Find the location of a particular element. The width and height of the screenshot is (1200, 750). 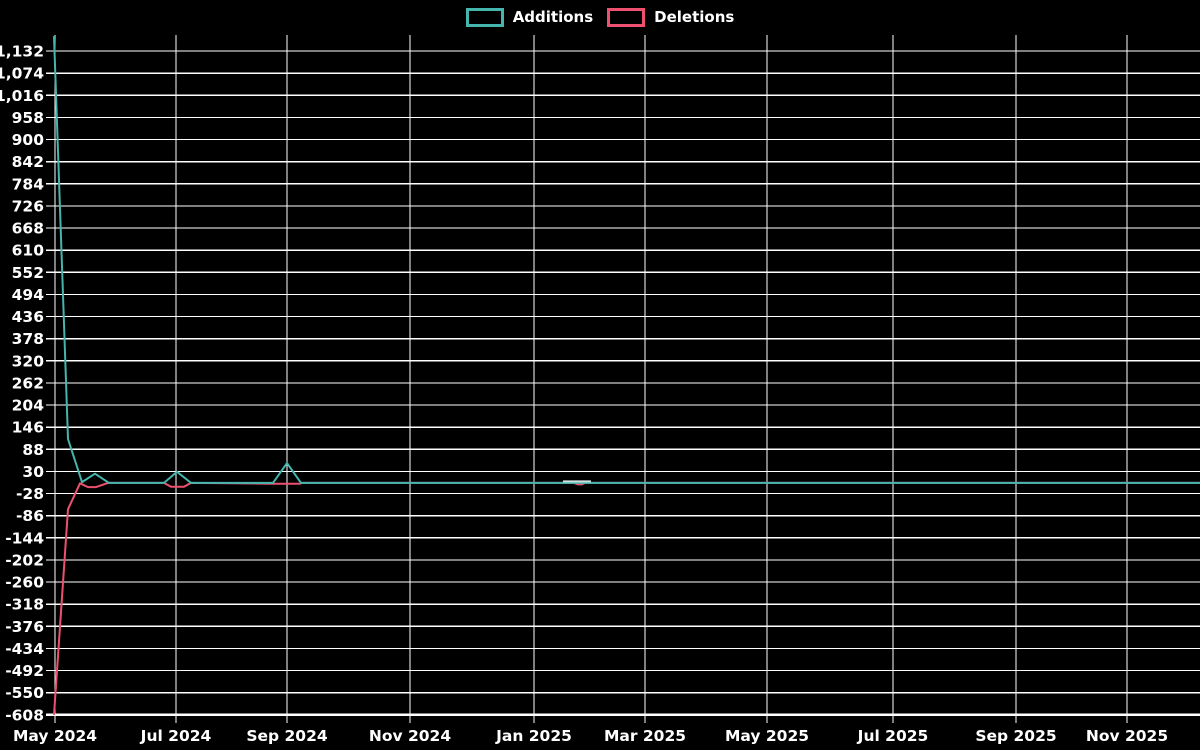

x-axis-label: Sep 2024 is located at coordinates (287, 736).